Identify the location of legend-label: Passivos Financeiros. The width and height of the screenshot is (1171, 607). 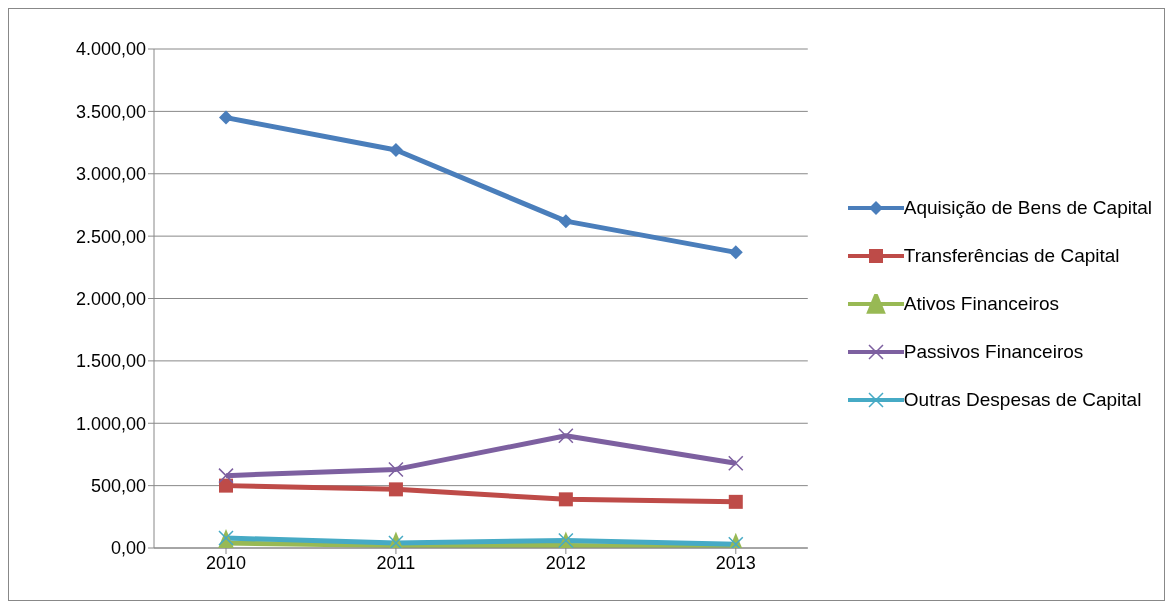
(993, 351).